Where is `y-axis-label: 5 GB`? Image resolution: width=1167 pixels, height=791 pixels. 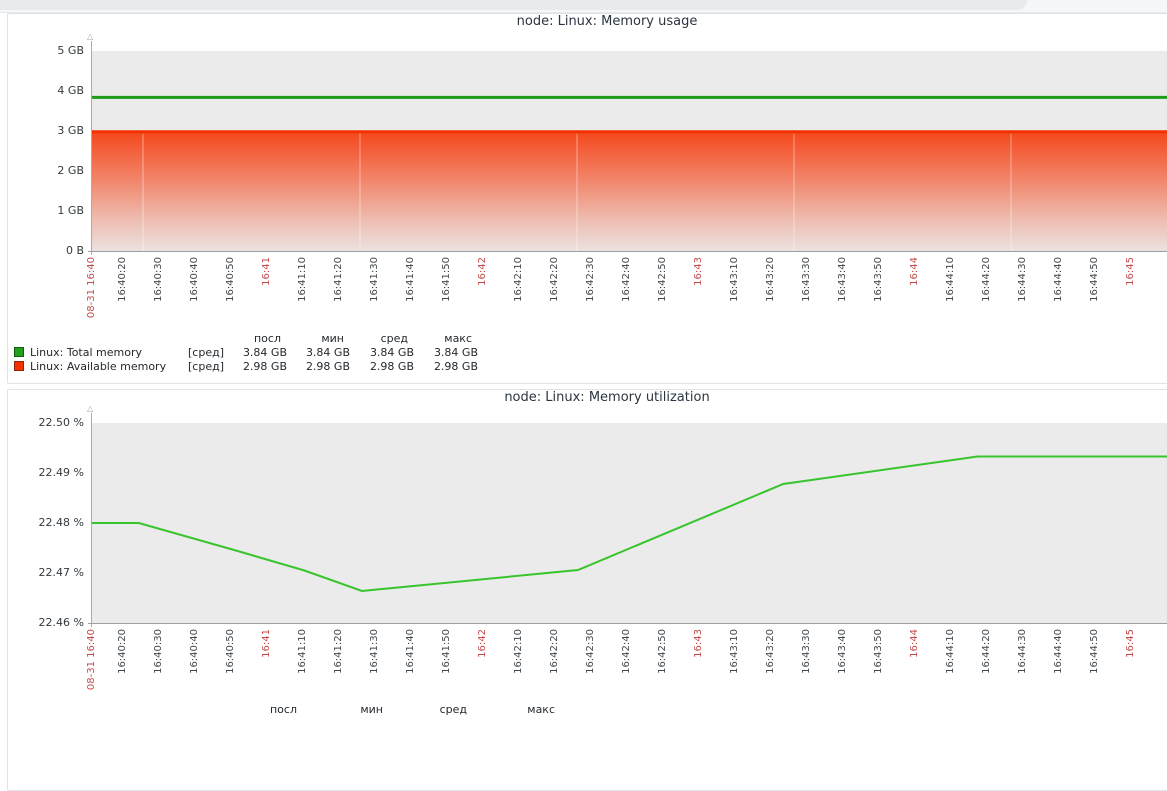 y-axis-label: 5 GB is located at coordinates (70, 50).